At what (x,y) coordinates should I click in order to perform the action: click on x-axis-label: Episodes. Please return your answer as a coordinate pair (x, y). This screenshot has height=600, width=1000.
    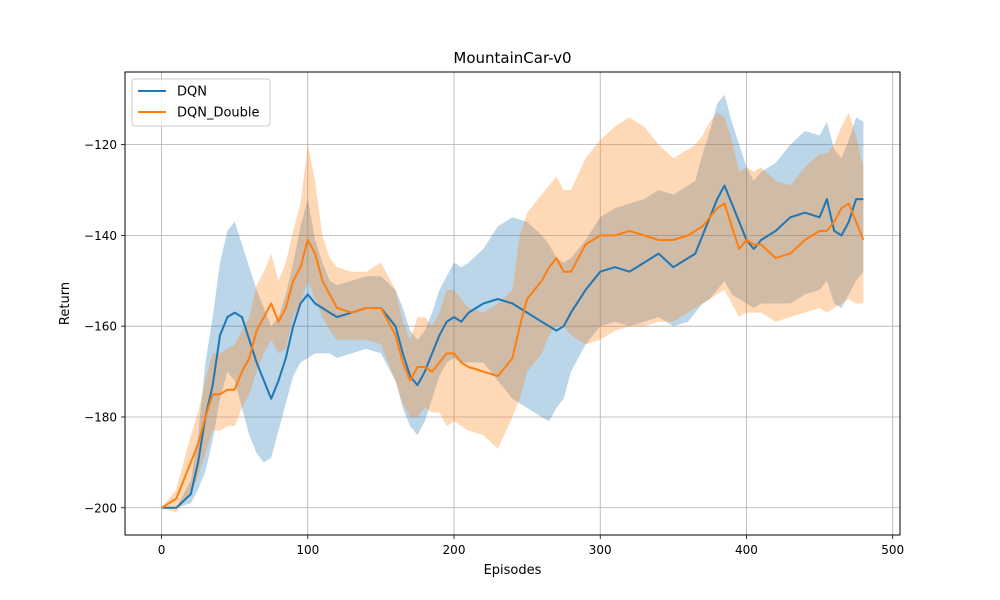
    Looking at the image, I should click on (513, 570).